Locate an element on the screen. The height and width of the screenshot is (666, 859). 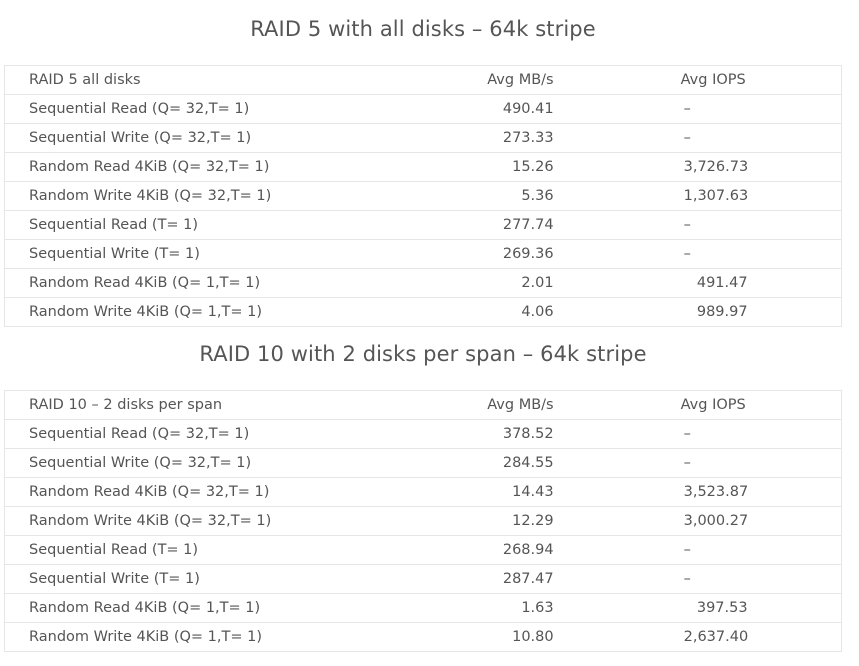
avg-iops-value: 3,523.87 is located at coordinates (716, 492).